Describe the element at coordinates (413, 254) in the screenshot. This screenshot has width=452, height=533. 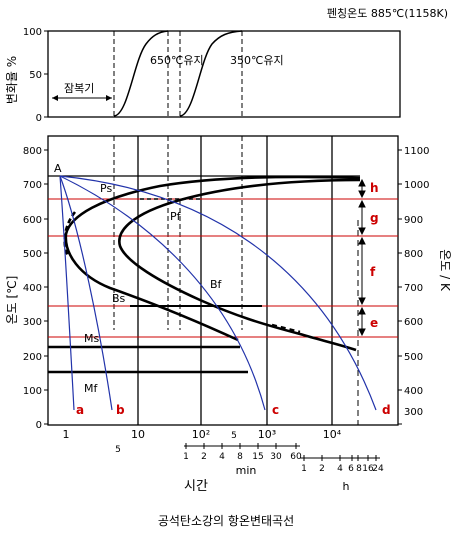
I see `right-tick-800: 800` at that location.